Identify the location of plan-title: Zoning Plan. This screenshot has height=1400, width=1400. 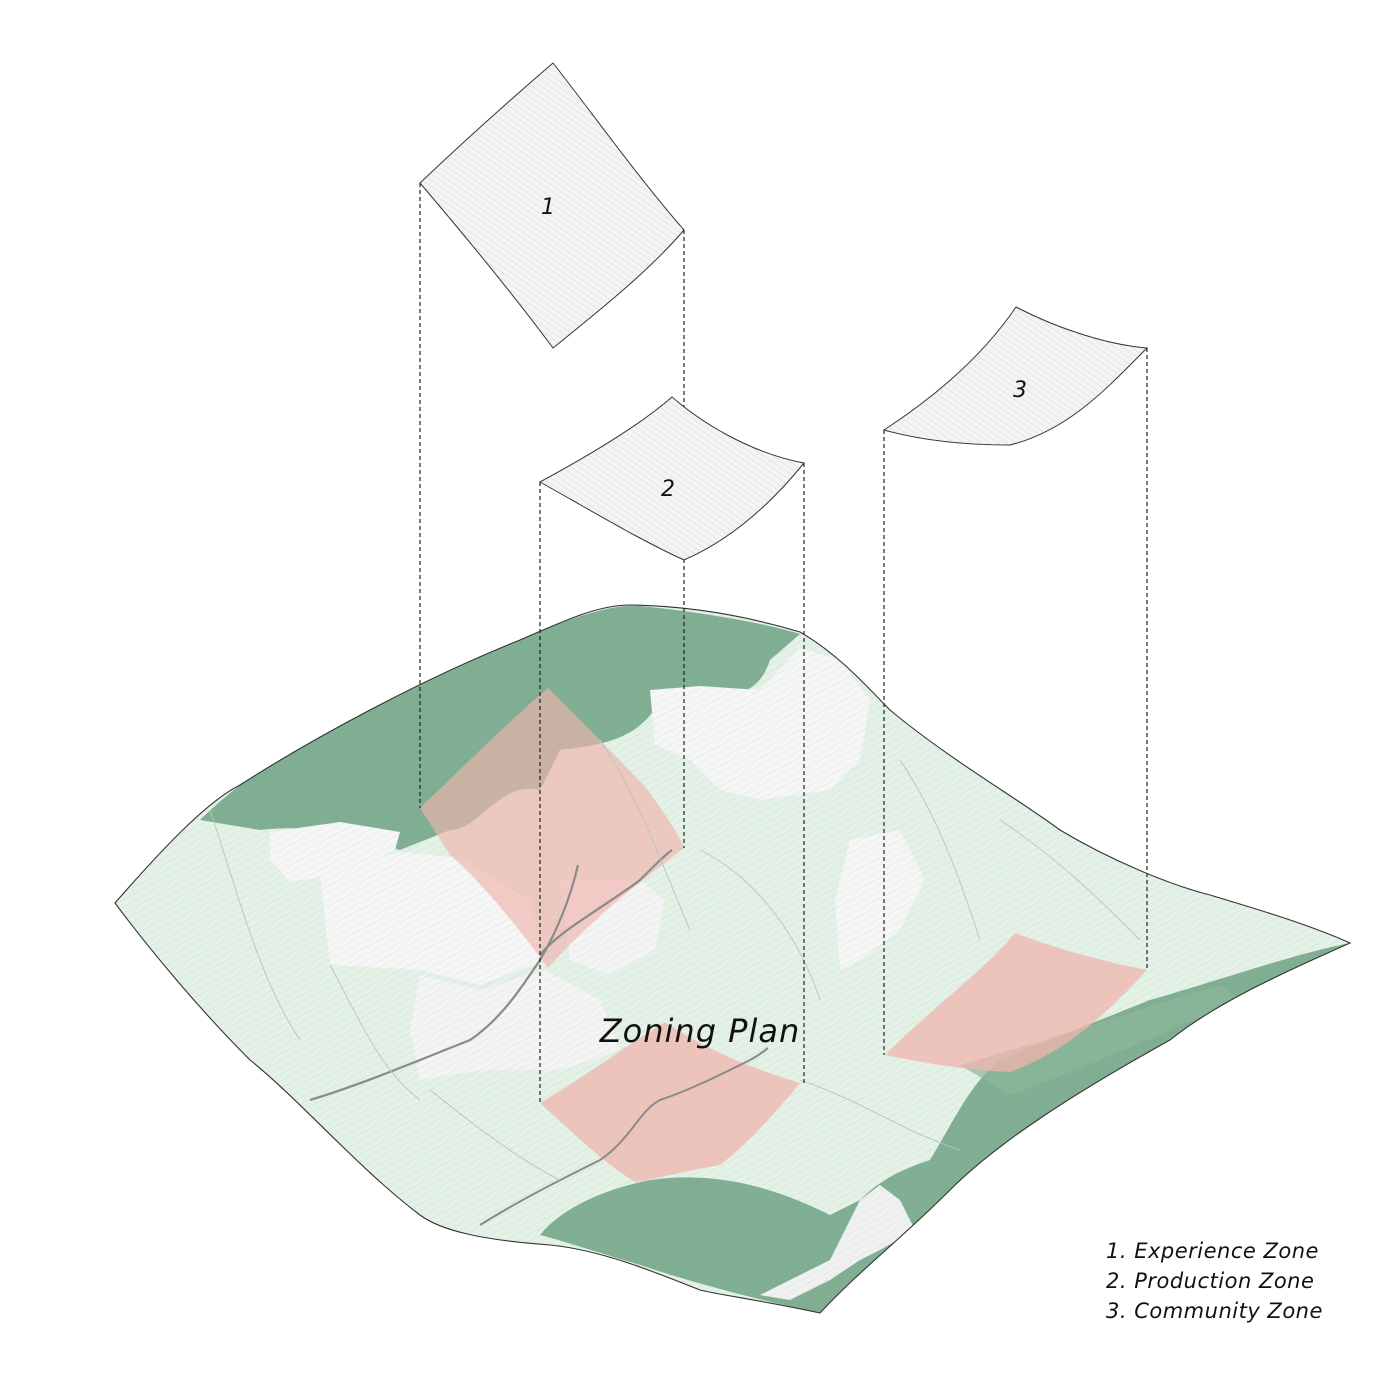
(700, 1031).